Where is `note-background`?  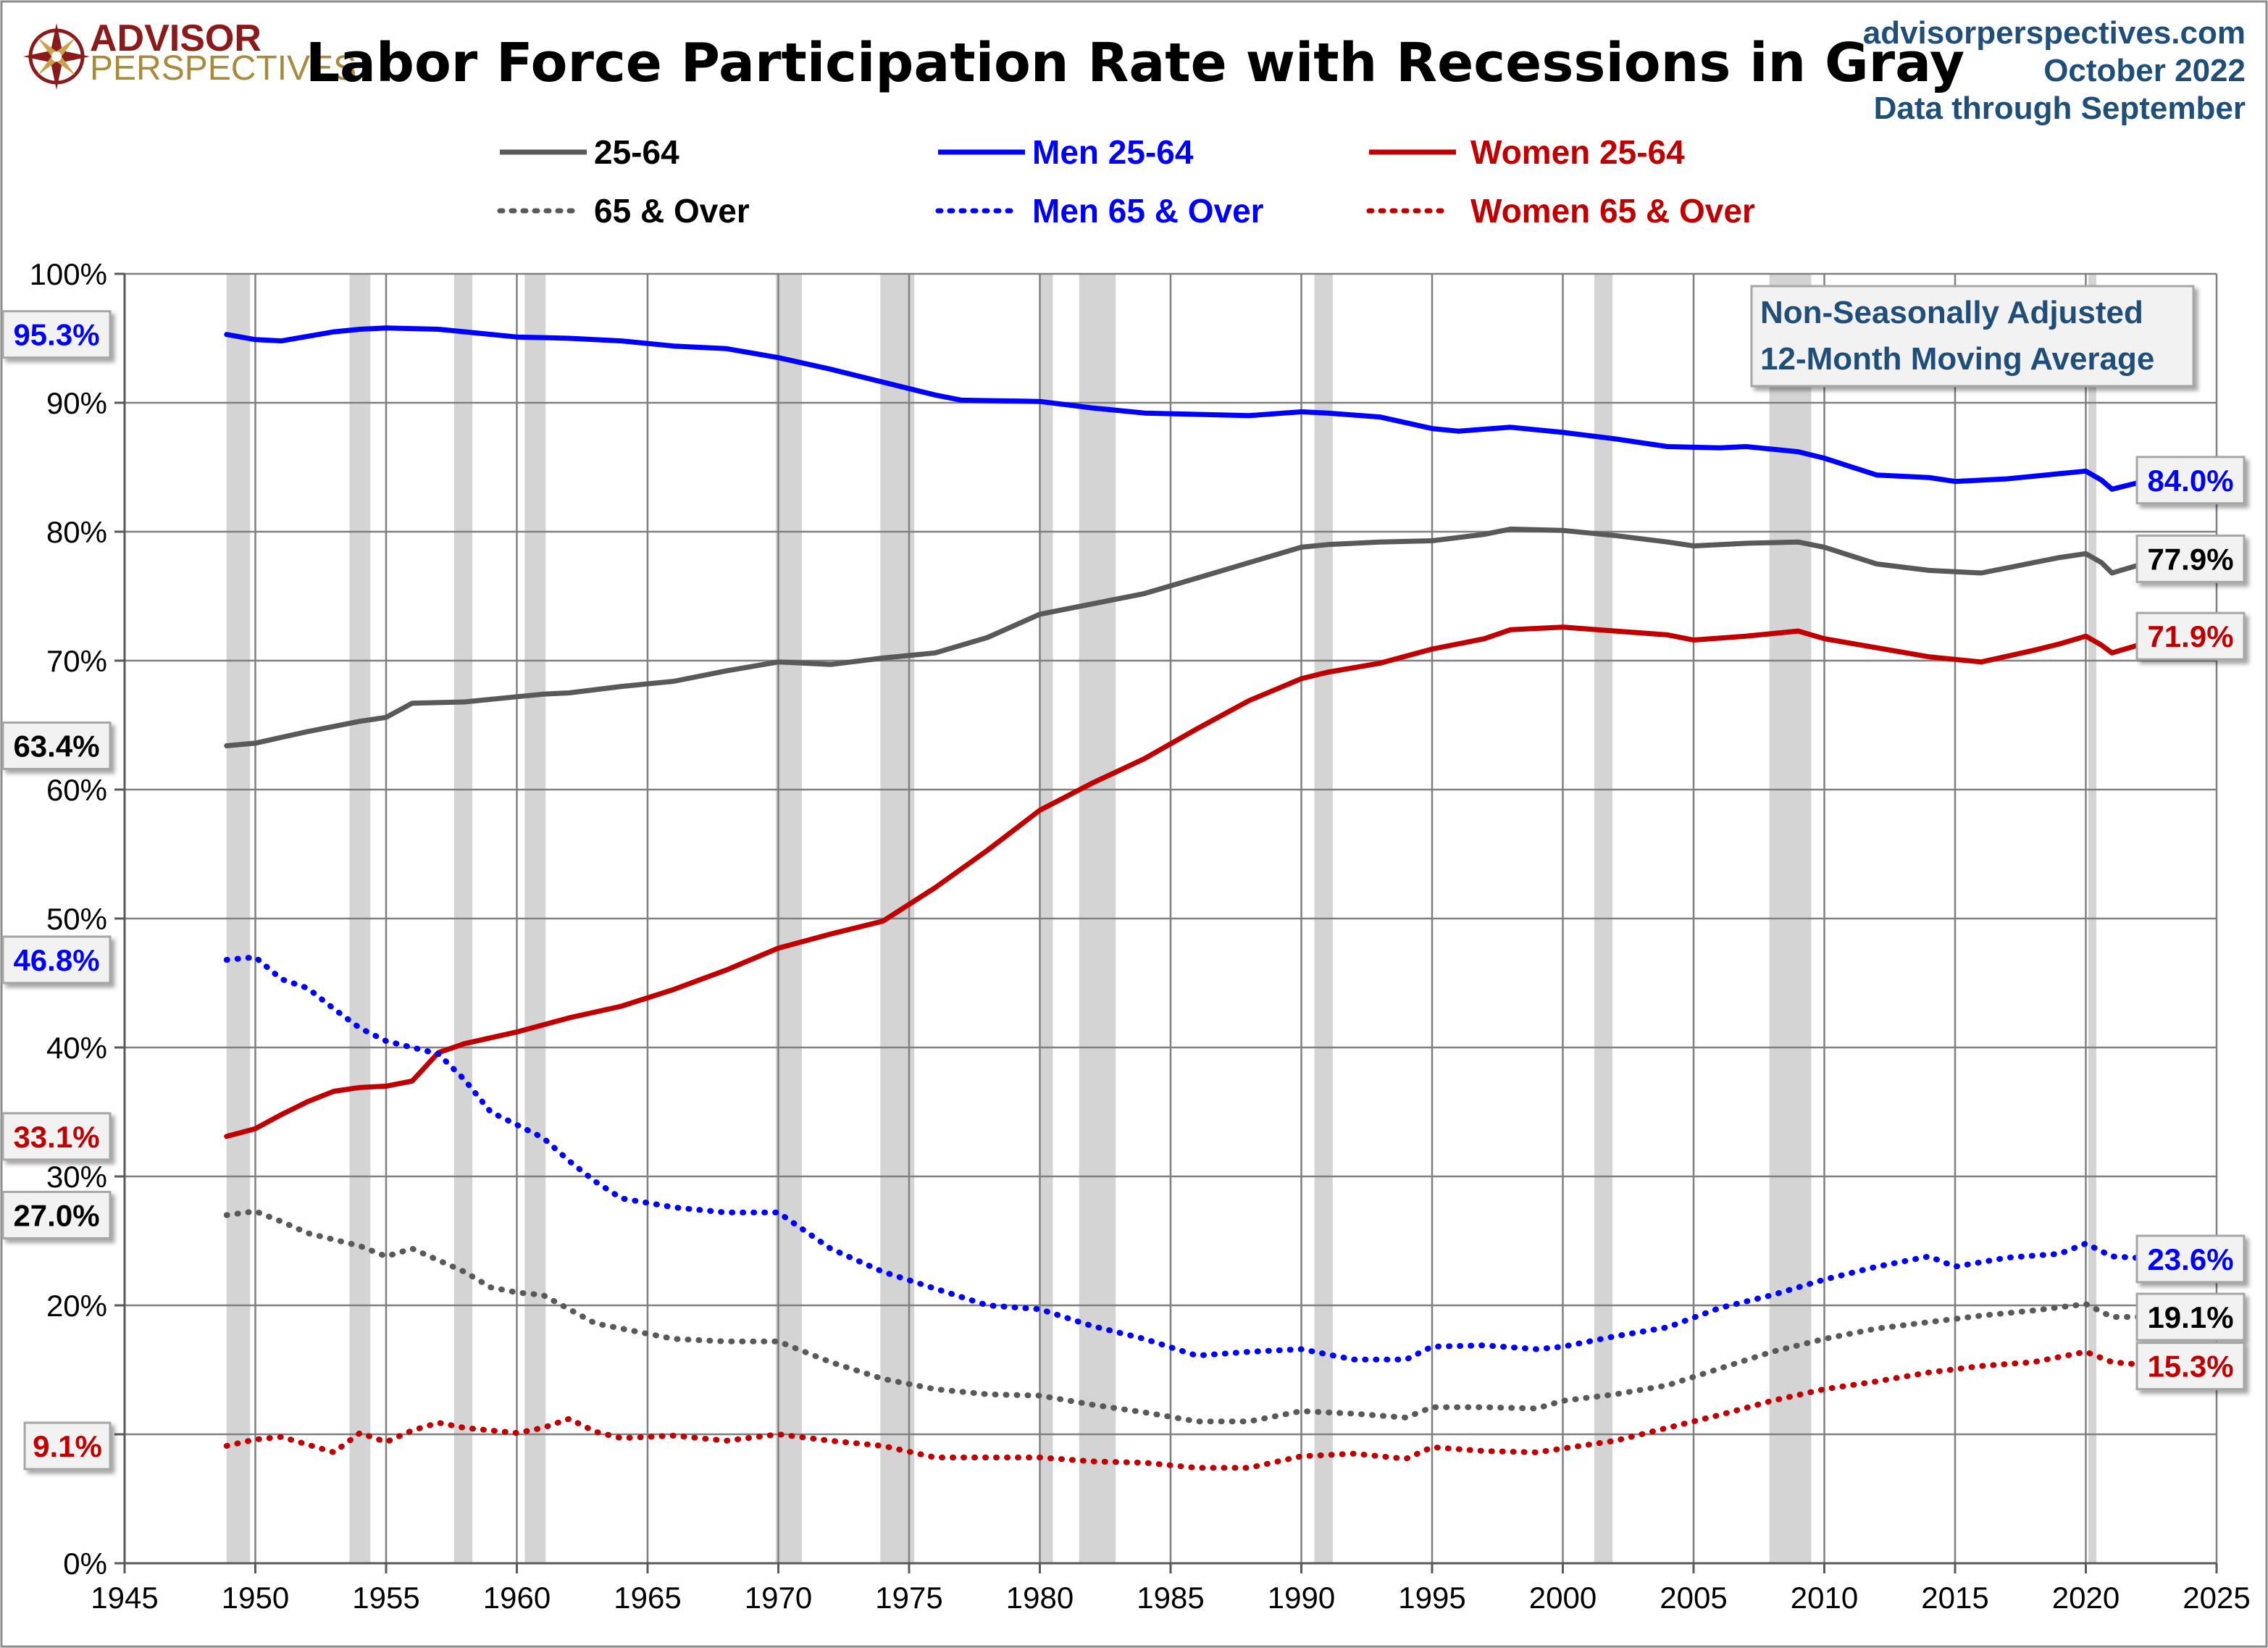
note-background is located at coordinates (1973, 336).